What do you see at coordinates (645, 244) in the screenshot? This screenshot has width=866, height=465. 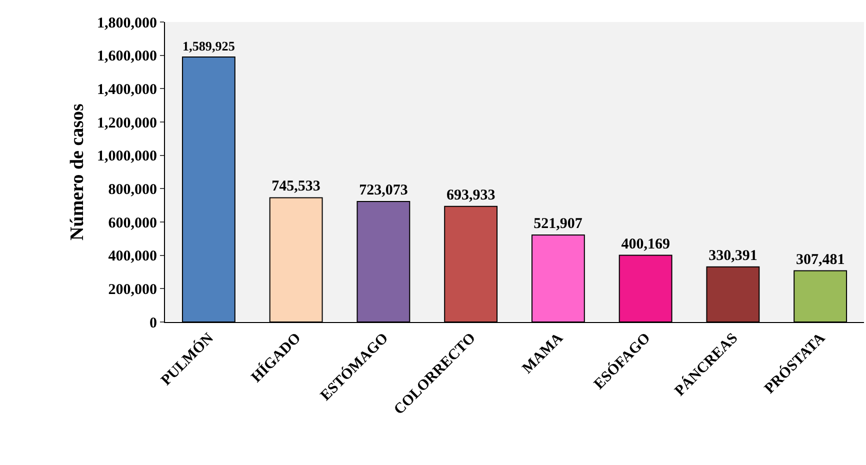 I see `data-label: 400,169` at bounding box center [645, 244].